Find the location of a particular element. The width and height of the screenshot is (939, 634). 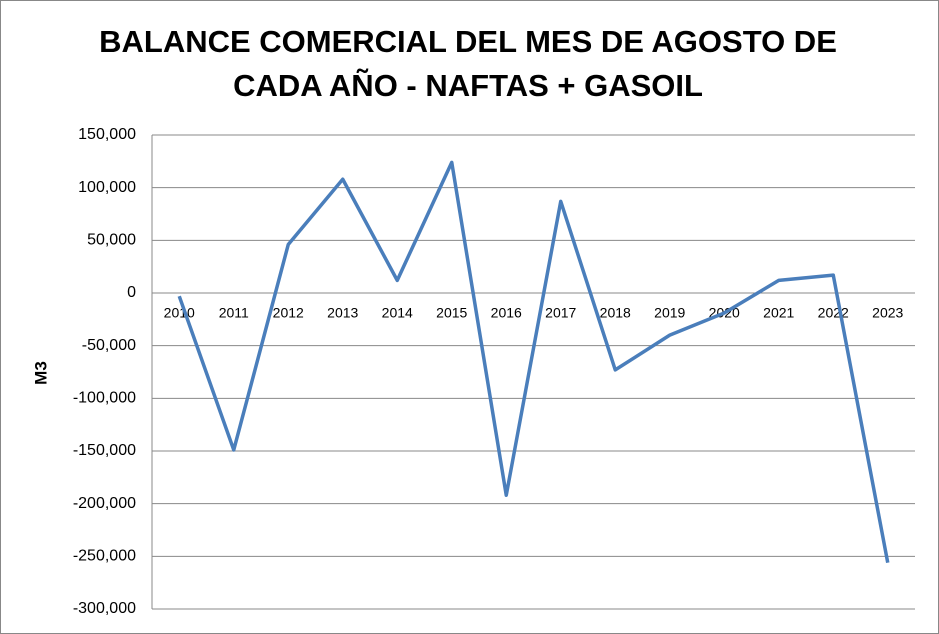

y-axis-title: M3 is located at coordinates (40, 373).